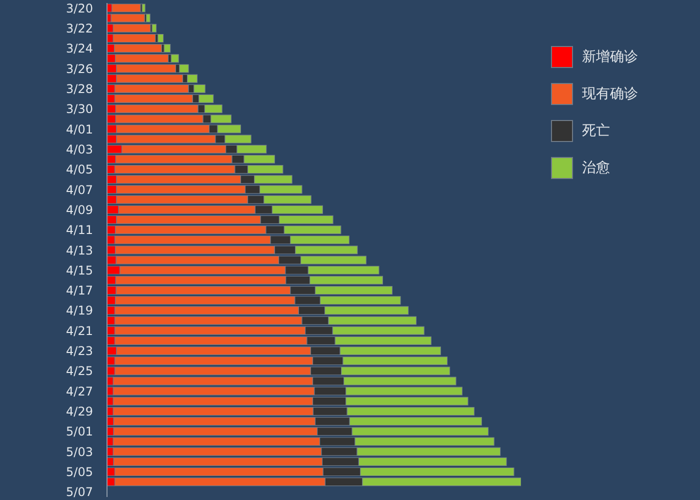 This screenshot has height=500, width=700. Describe the element at coordinates (79, 109) in the screenshot. I see `y-tick-label: 3/30` at that location.